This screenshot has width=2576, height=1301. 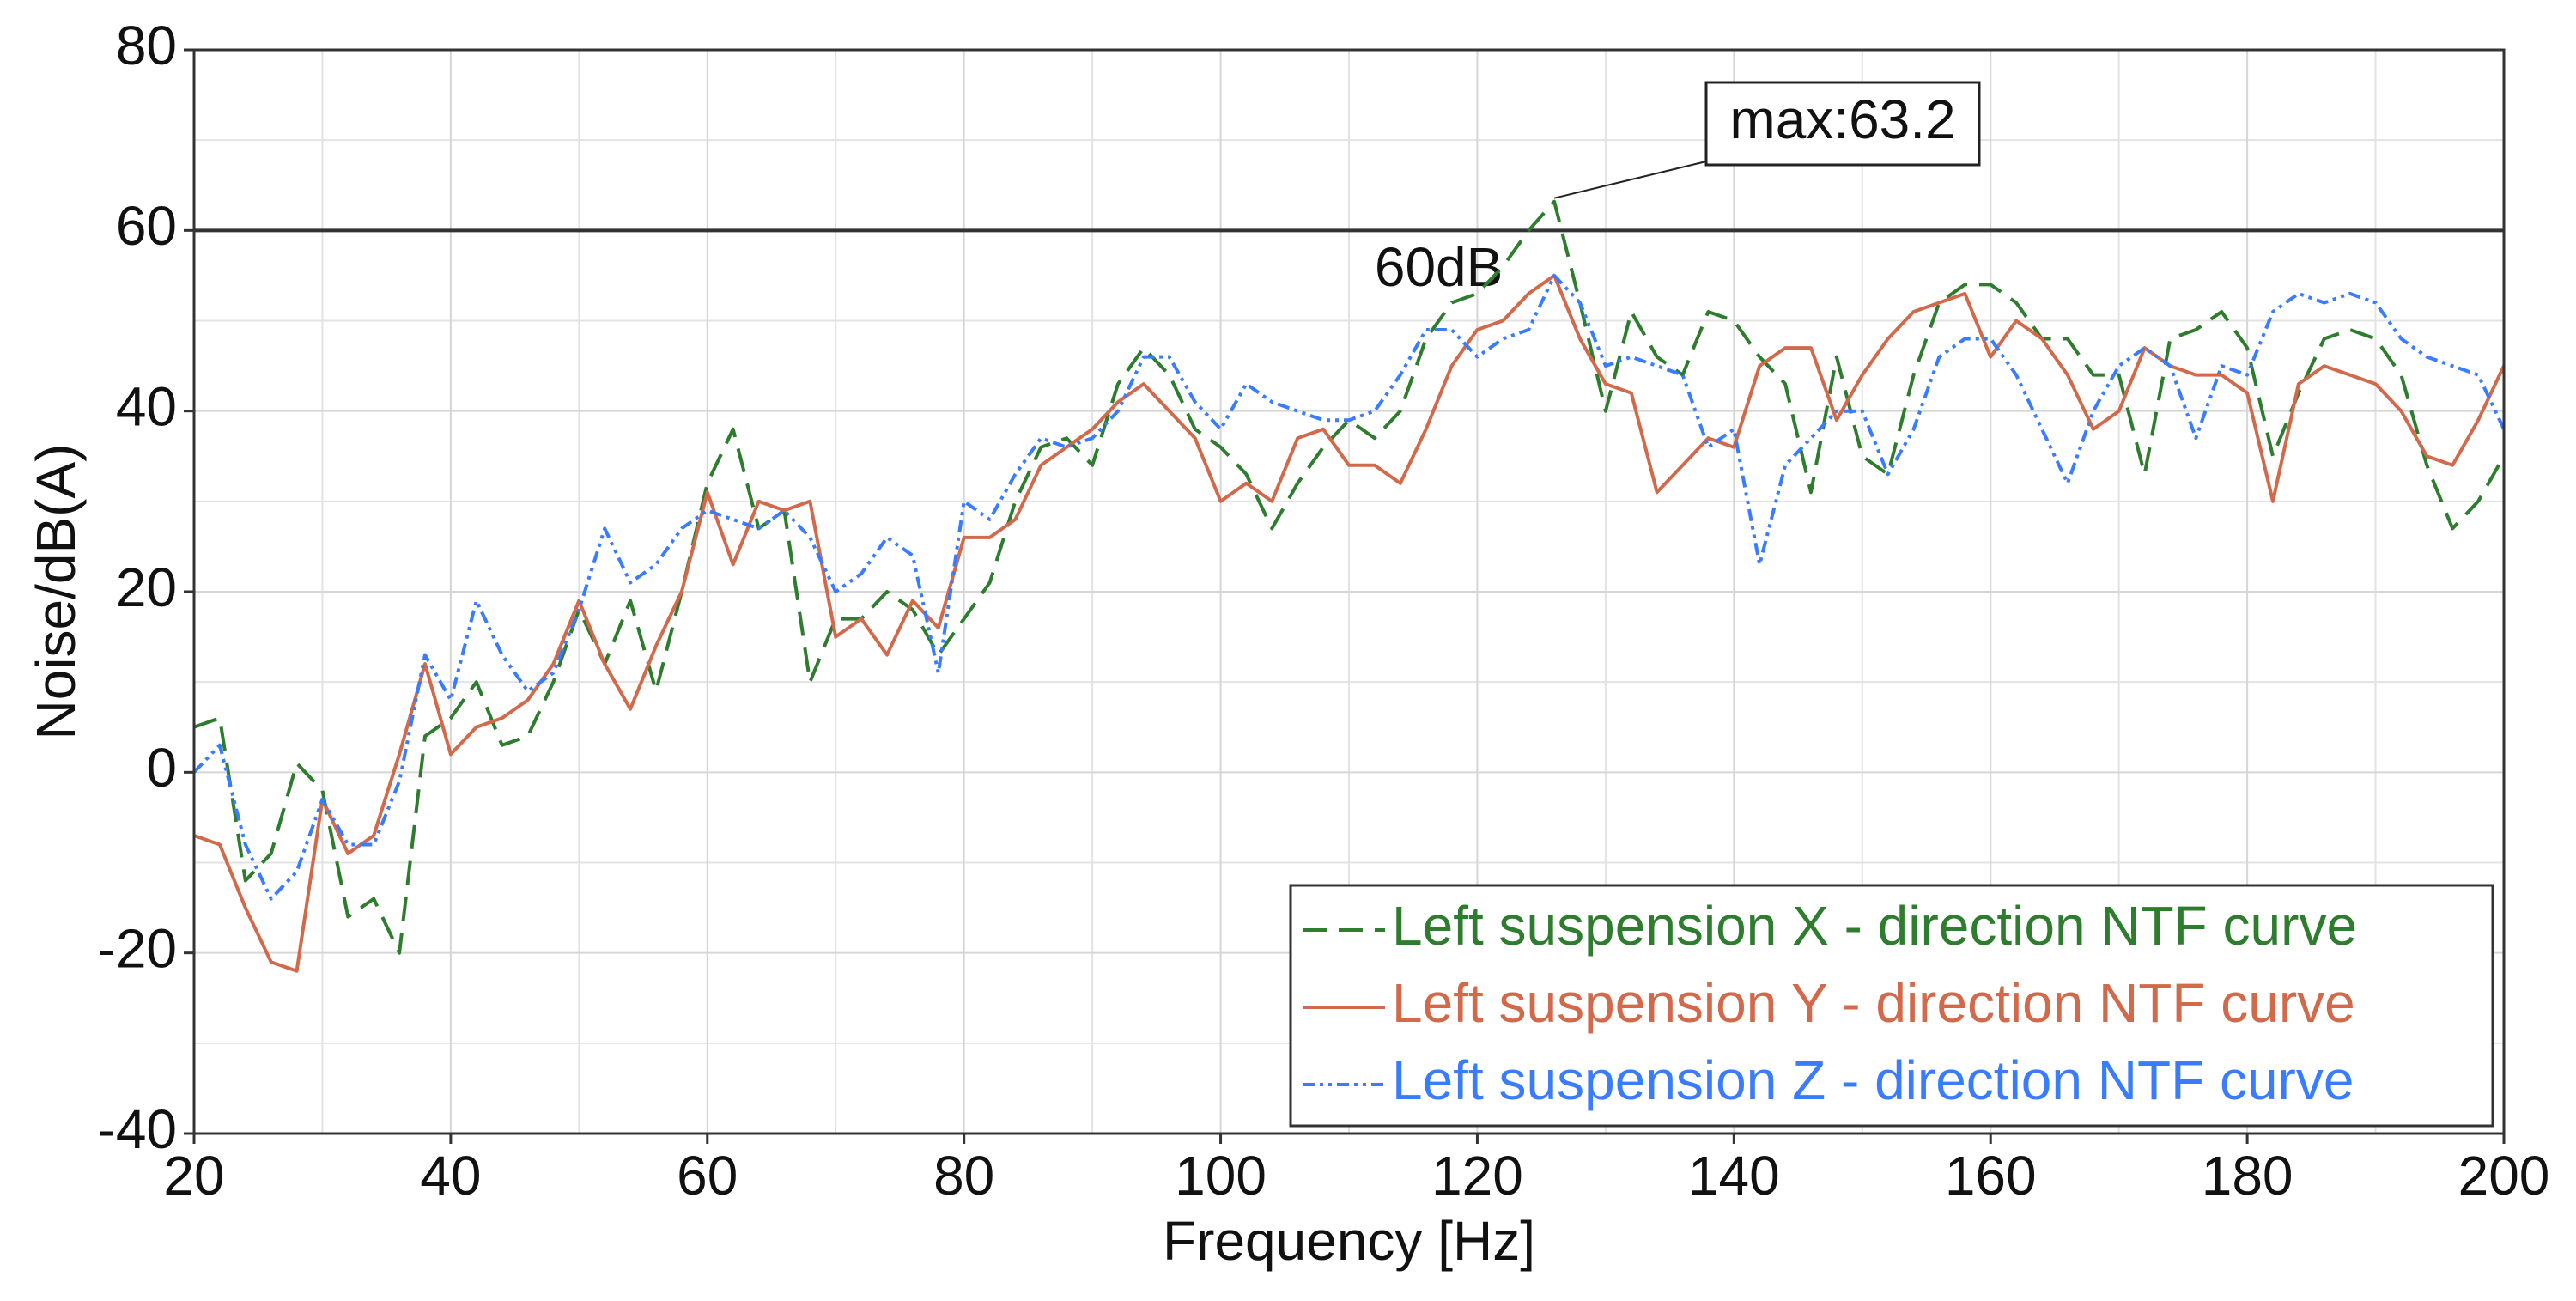 What do you see at coordinates (56, 592) in the screenshot?
I see `y-axis-label: Noise/dB(A)` at bounding box center [56, 592].